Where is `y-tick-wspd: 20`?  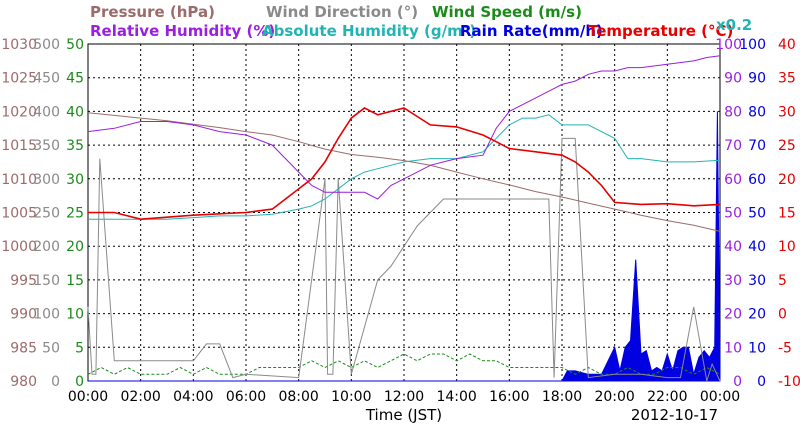
y-tick-wspd: 20 is located at coordinates (75, 247).